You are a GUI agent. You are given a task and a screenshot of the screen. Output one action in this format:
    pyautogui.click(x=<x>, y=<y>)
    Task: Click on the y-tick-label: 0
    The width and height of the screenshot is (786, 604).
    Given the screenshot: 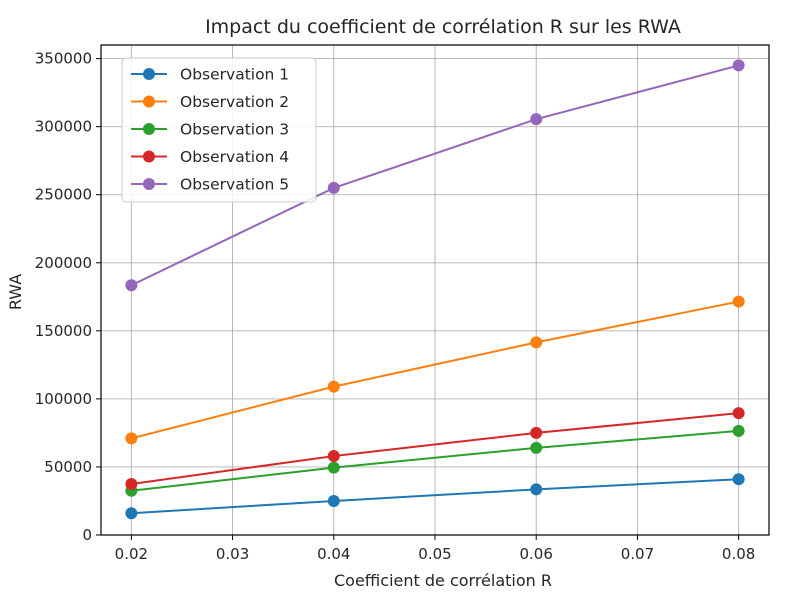 What is the action you would take?
    pyautogui.click(x=87, y=535)
    